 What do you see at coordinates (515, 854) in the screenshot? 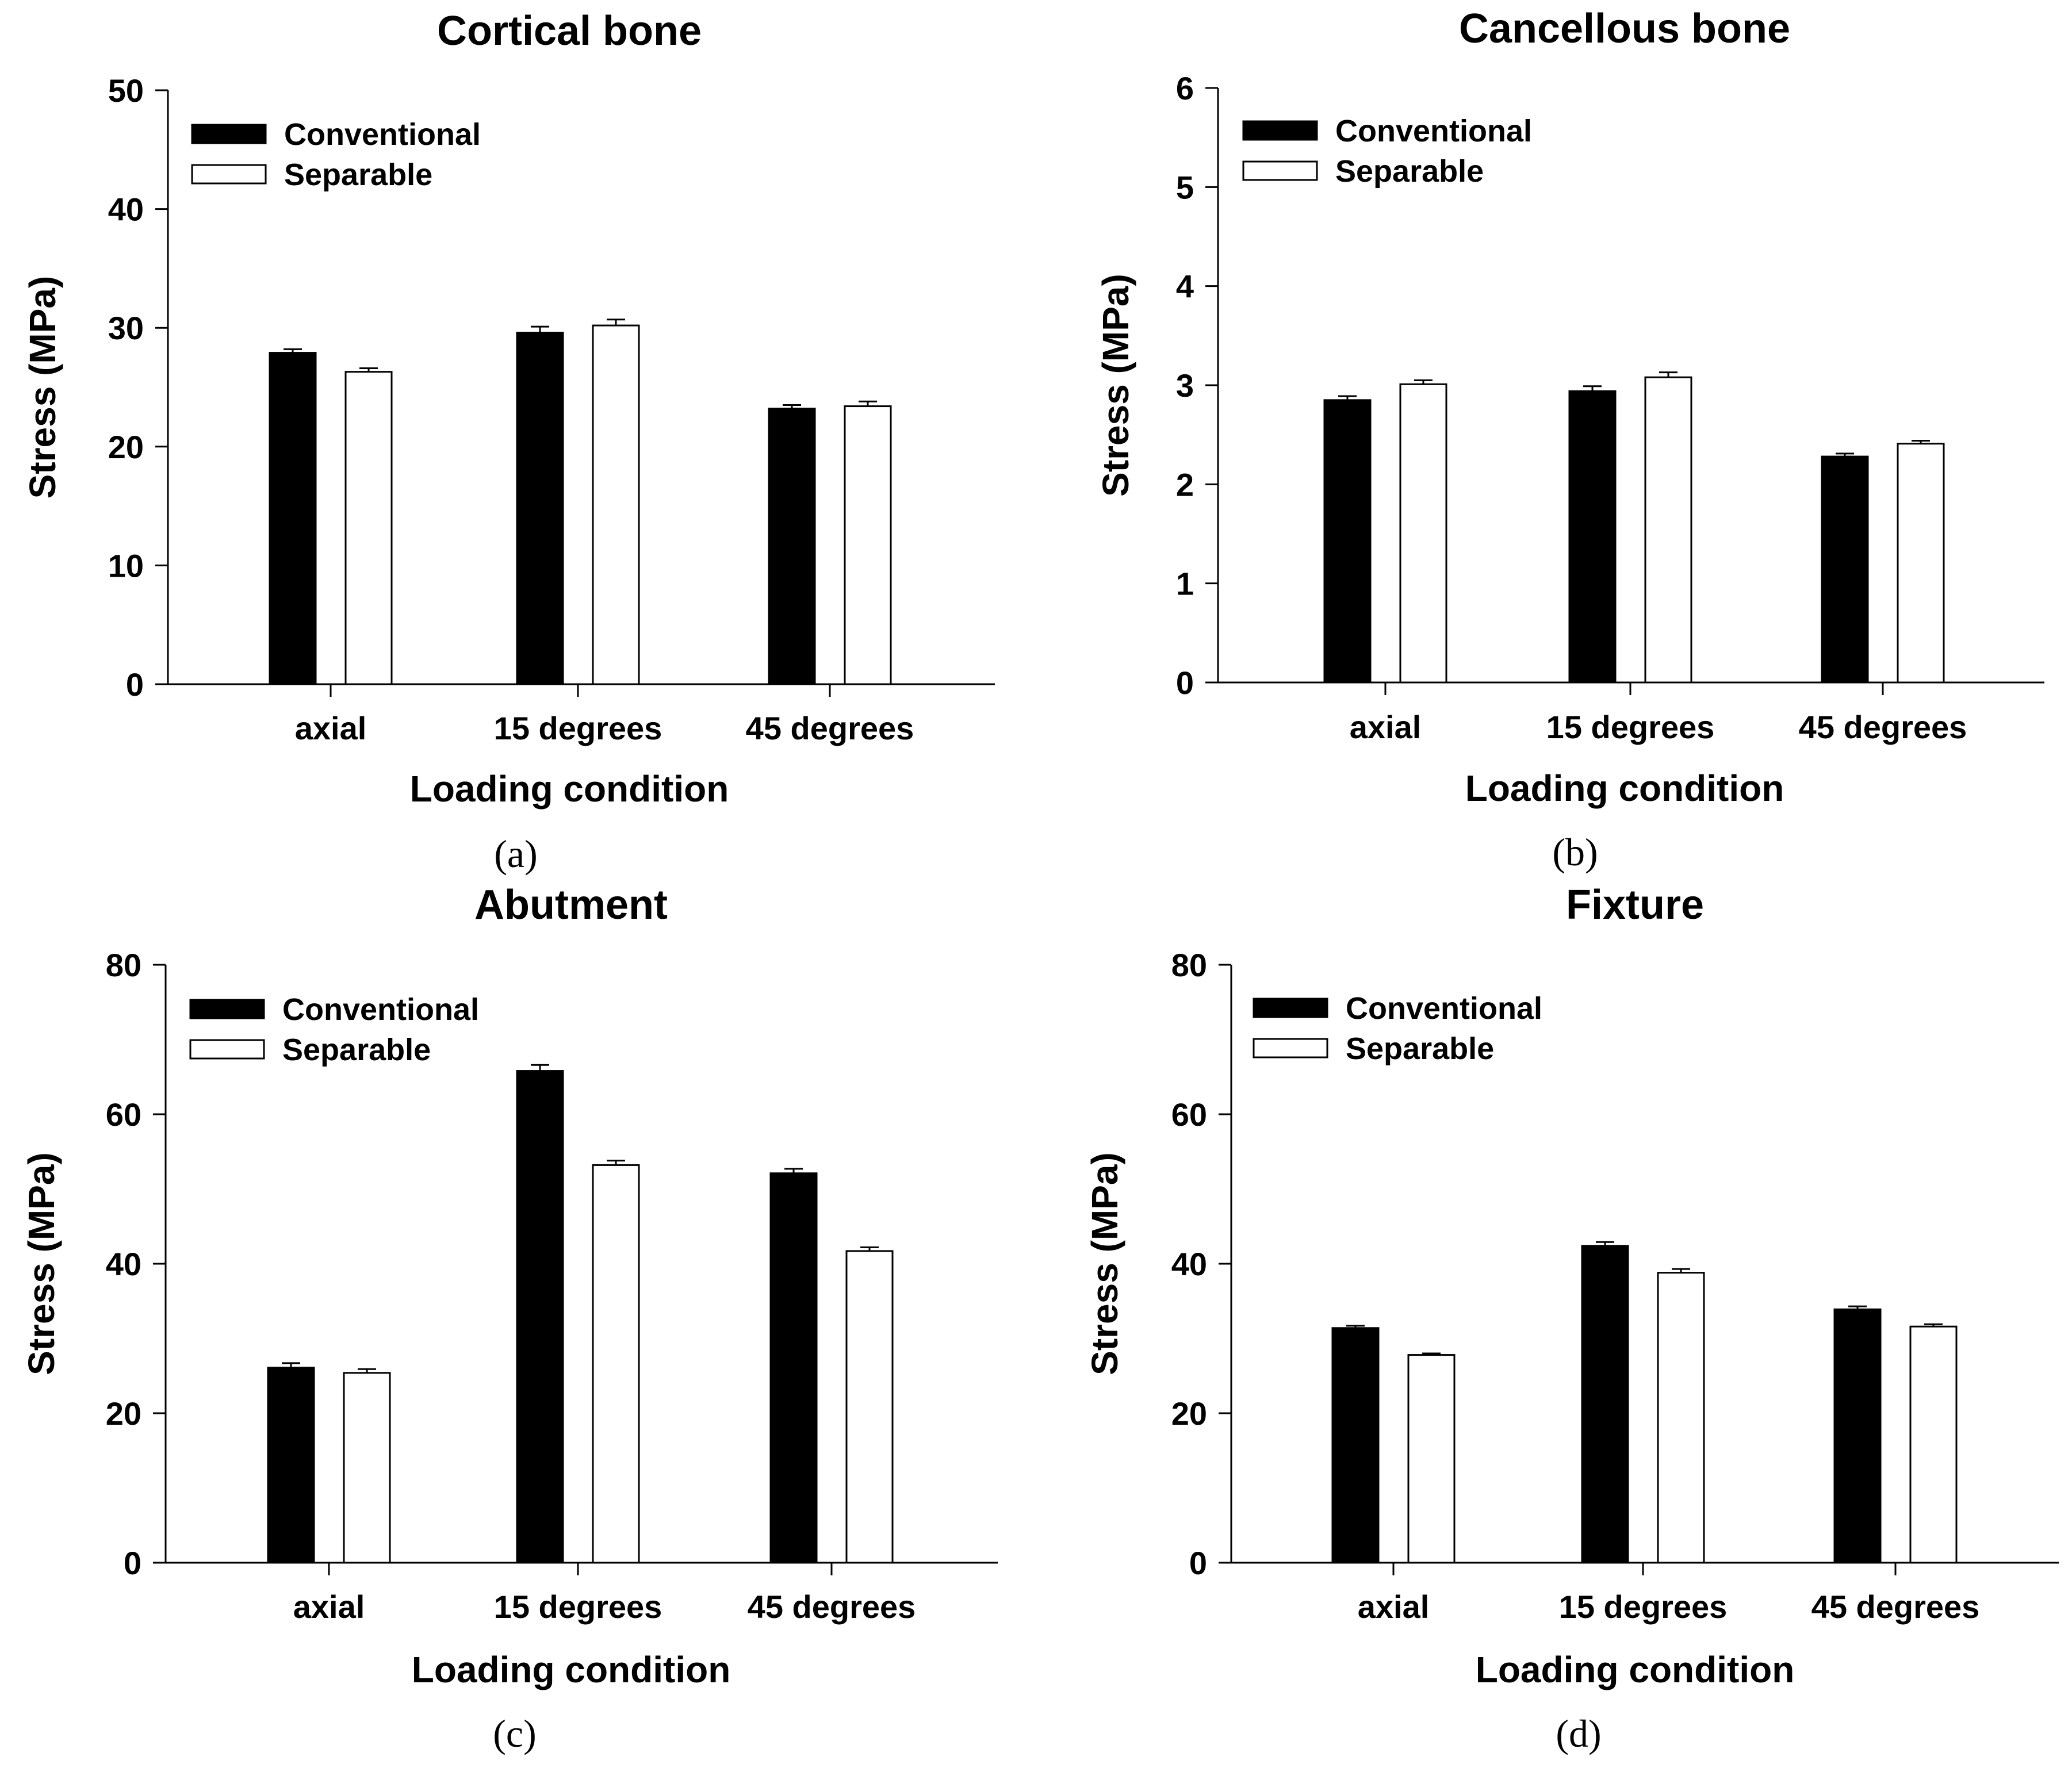
I see `panel-caption: (a)` at bounding box center [515, 854].